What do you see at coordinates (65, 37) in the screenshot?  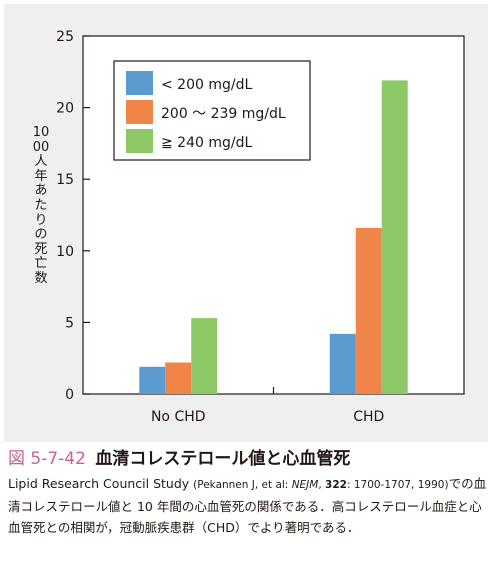 I see `y-tick-label: 25` at bounding box center [65, 37].